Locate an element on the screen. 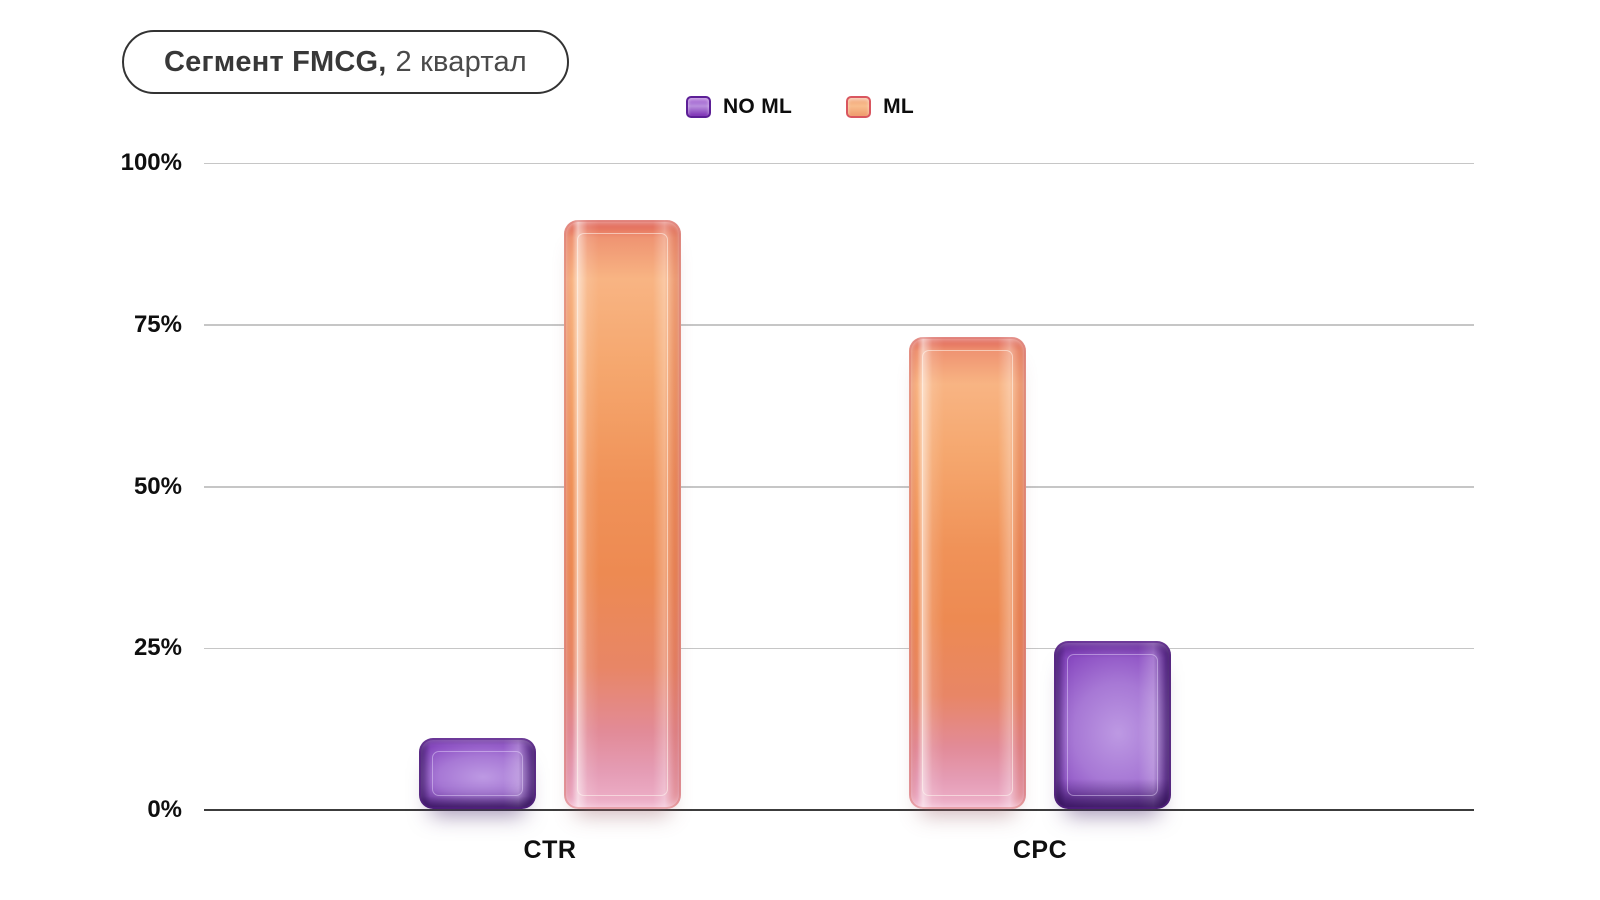 The image size is (1600, 900). y-tick-label-75%: 75% is located at coordinates (157, 324).